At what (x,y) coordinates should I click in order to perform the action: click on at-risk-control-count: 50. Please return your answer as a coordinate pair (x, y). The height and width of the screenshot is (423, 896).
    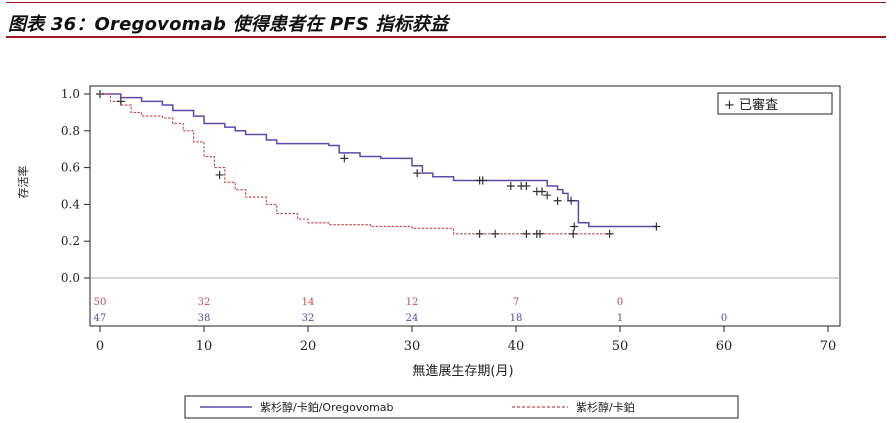
    Looking at the image, I should click on (100, 302).